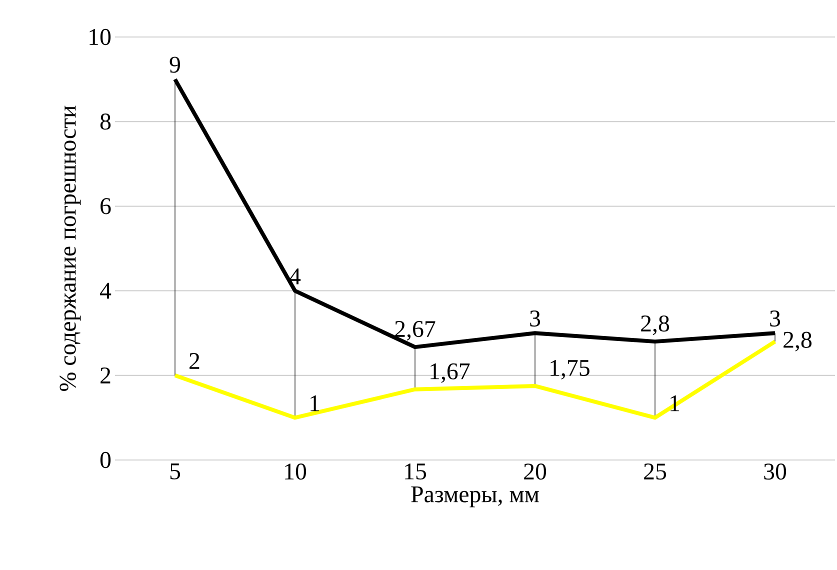 Image resolution: width=837 pixels, height=570 pixels. What do you see at coordinates (100, 37) in the screenshot?
I see `y-tick-label: 10` at bounding box center [100, 37].